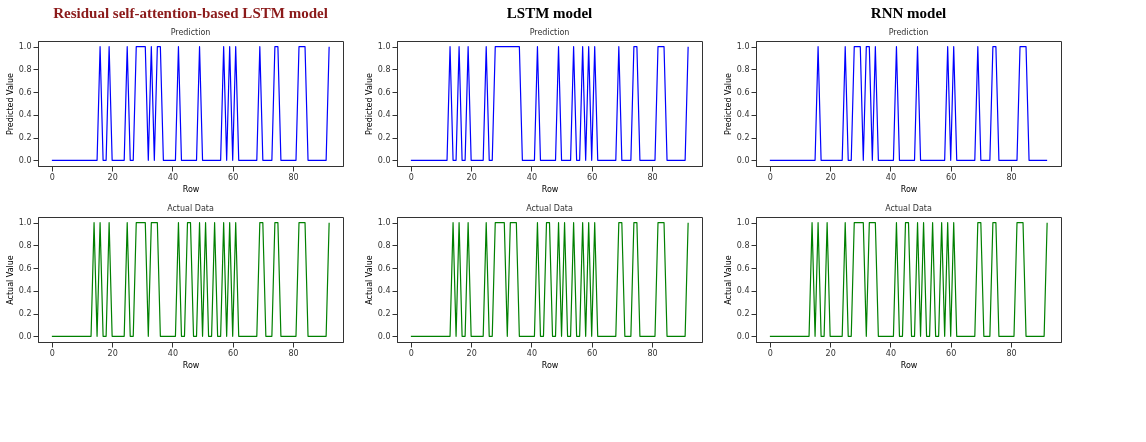 This screenshot has width=1146, height=442. I want to click on chart-title: LSTM model, so click(549, 13).